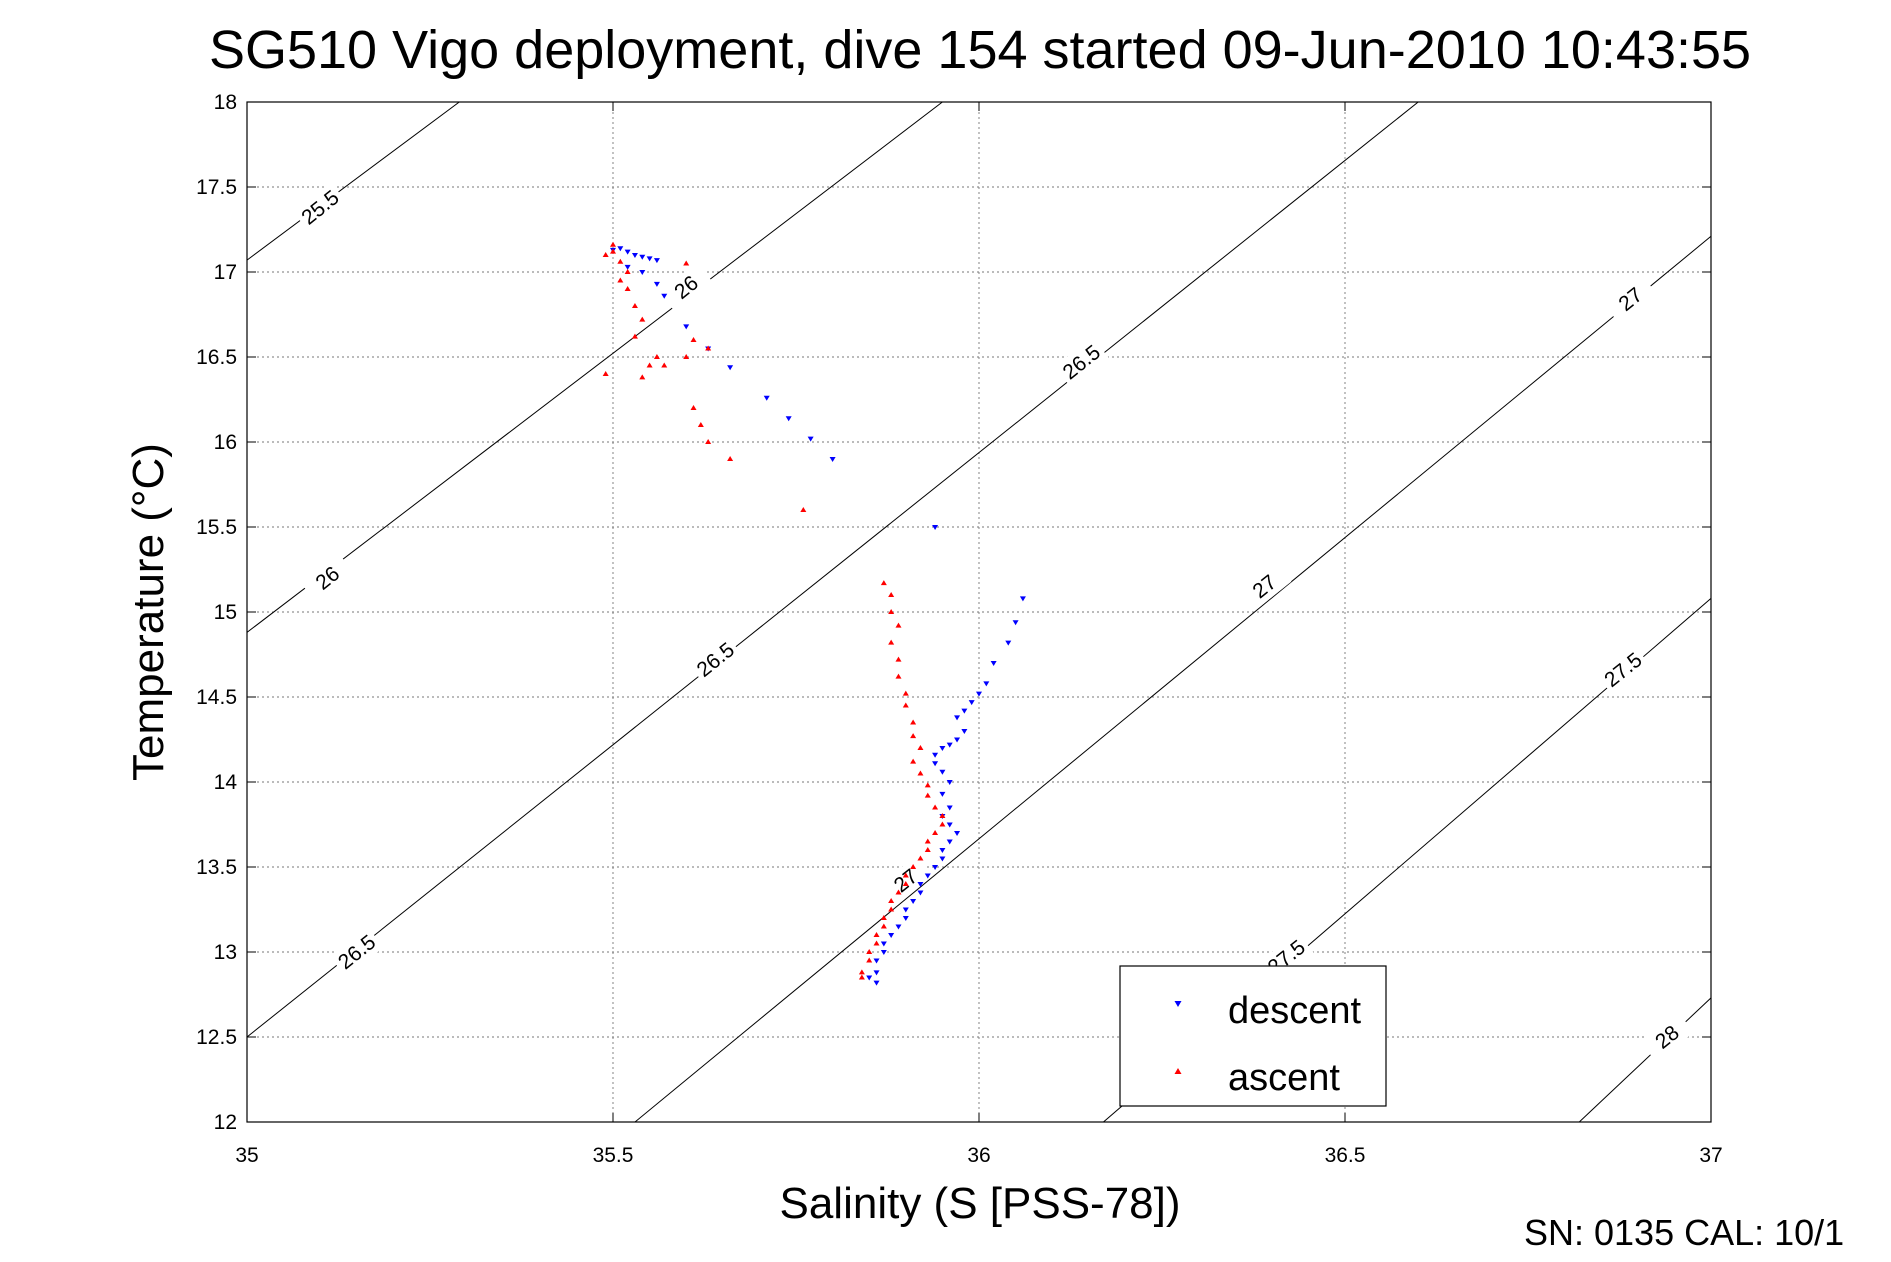  I want to click on x-tick-label: 36, so click(978, 1155).